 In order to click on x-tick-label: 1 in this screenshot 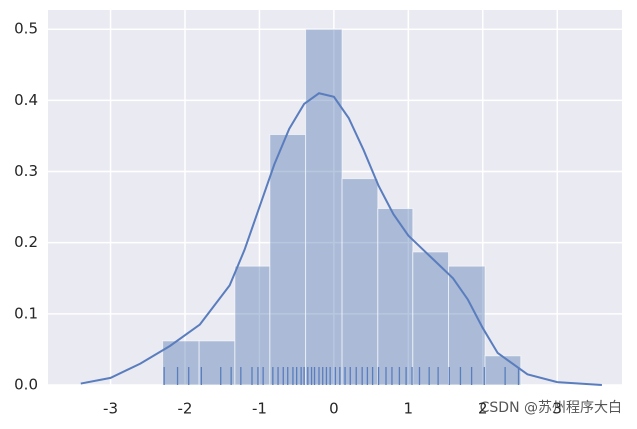, I will do `click(409, 409)`.